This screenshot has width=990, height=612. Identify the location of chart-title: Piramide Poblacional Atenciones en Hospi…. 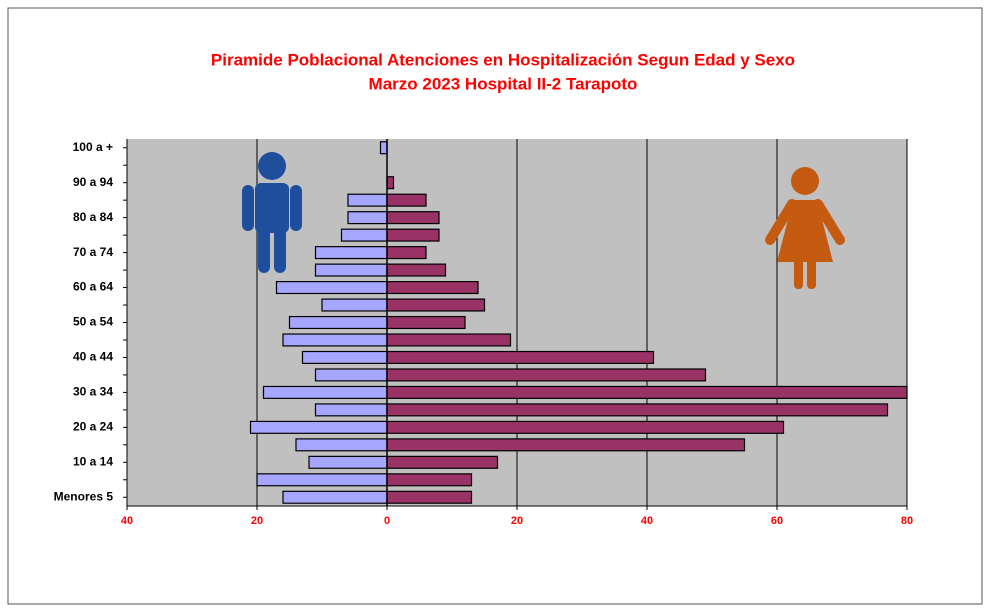
(503, 59).